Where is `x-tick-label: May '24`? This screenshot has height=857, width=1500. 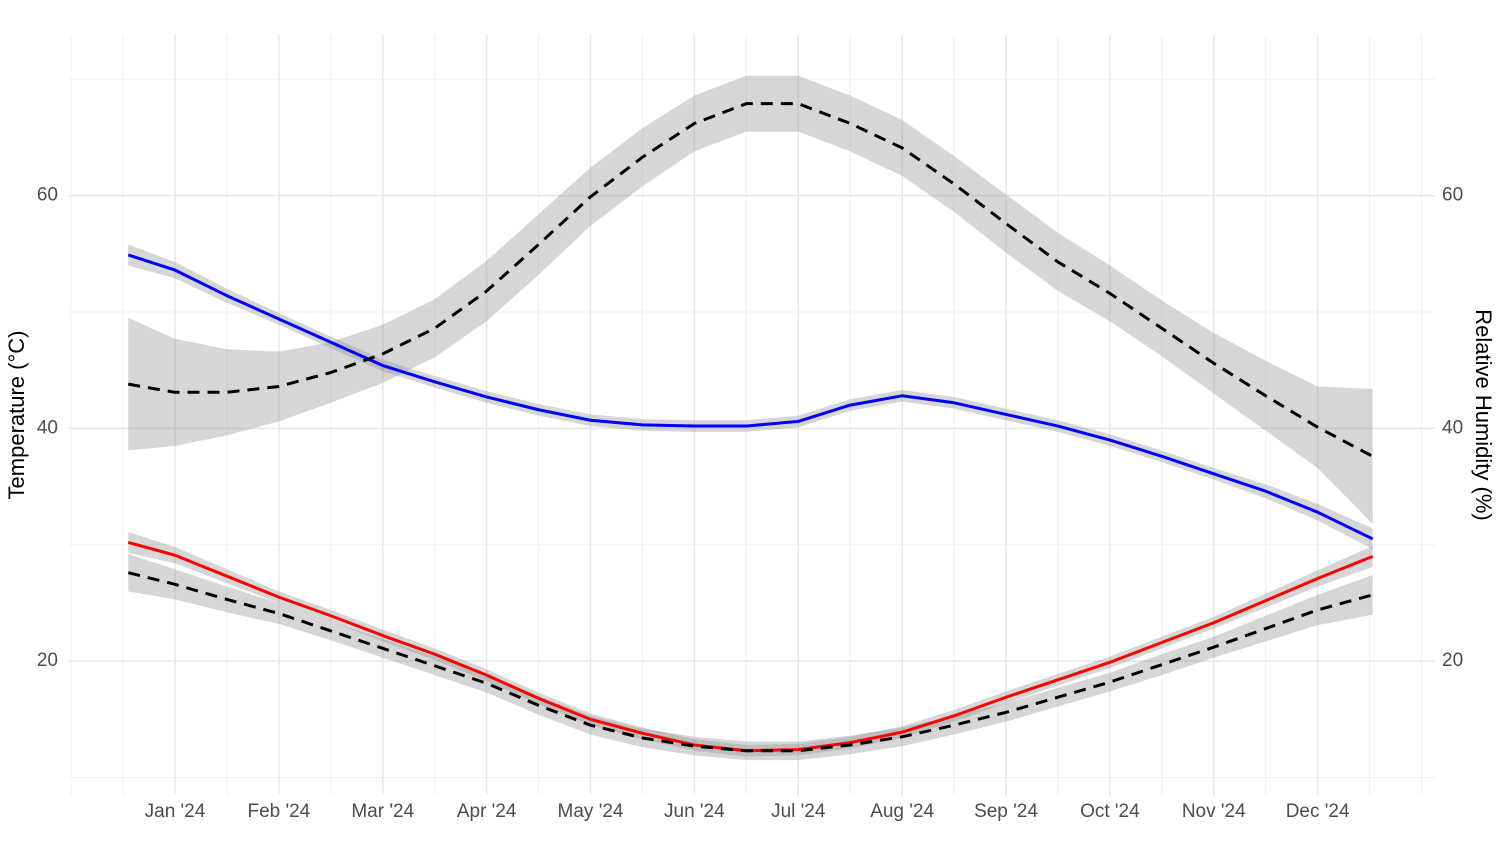
x-tick-label: May '24 is located at coordinates (591, 811).